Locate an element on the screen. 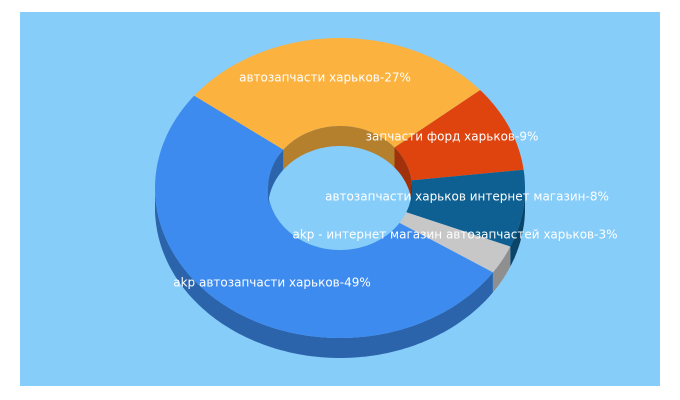 The height and width of the screenshot is (400, 680). slice-label: запчасти форд харьков-9% is located at coordinates (452, 137).